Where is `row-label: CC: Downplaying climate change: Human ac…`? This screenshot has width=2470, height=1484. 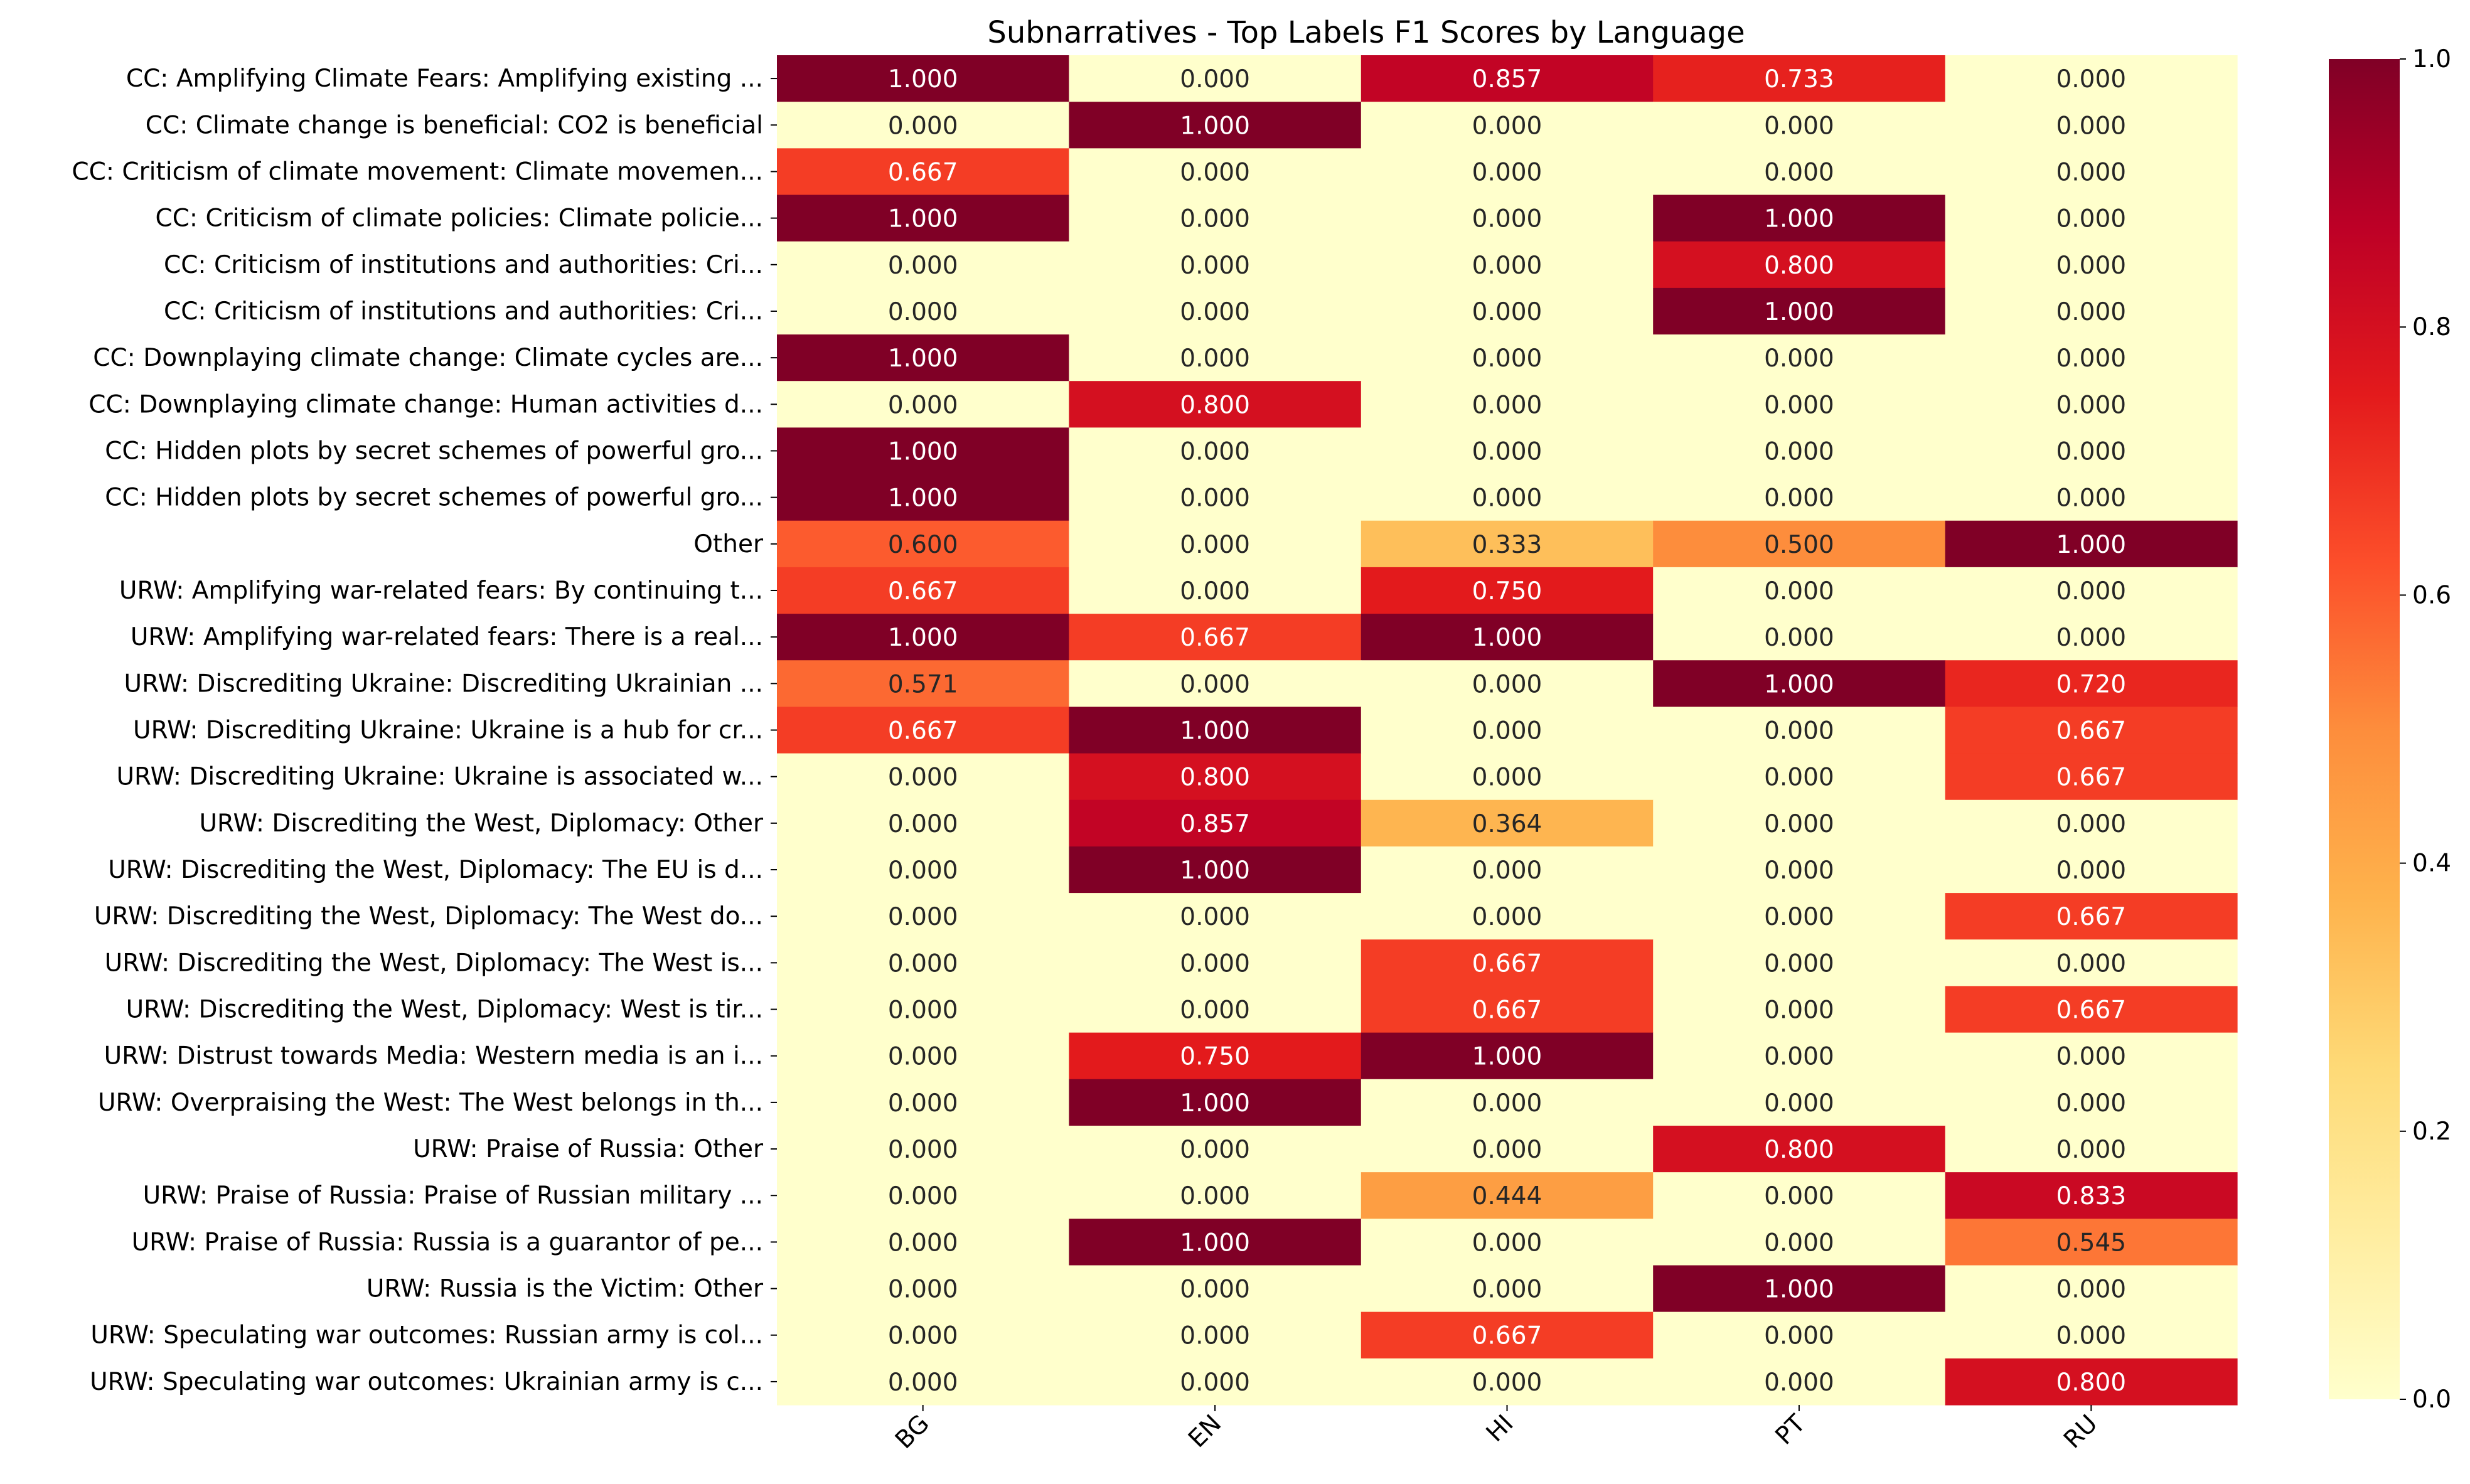
row-label: CC: Downplaying climate change: Human ac… is located at coordinates (426, 404).